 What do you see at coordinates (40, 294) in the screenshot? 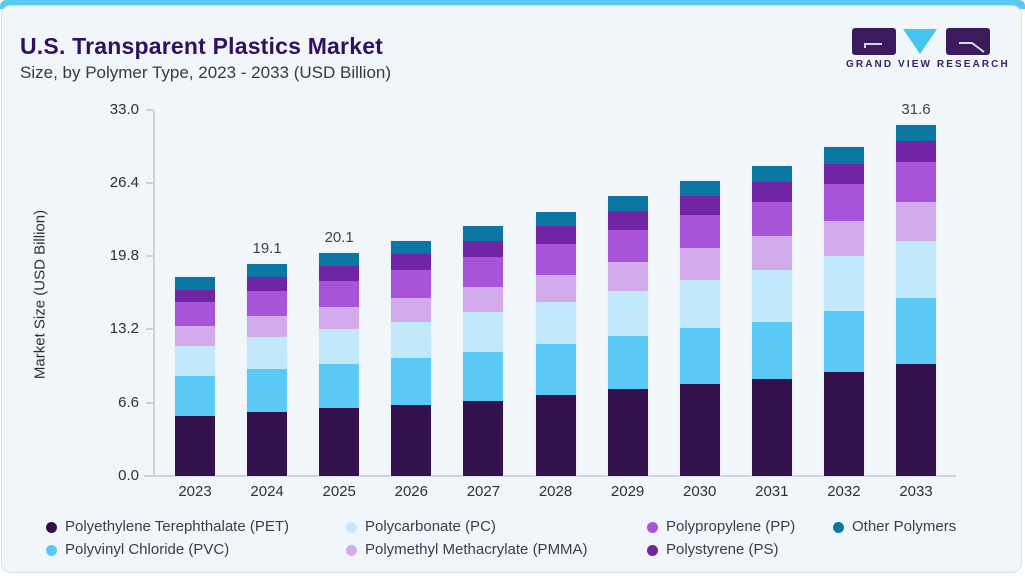
I see `y-axis-title: Market Size (USD Billion)` at bounding box center [40, 294].